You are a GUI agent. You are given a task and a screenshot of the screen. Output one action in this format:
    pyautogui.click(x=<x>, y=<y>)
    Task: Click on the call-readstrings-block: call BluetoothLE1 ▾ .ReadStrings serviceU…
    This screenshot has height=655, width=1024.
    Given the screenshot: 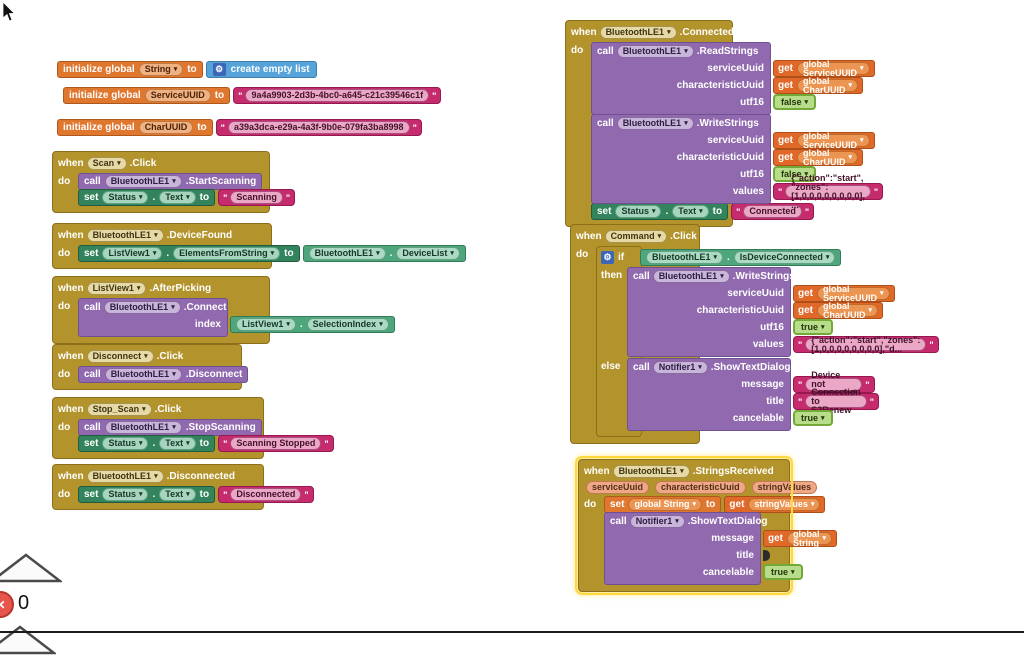 What is the action you would take?
    pyautogui.click(x=733, y=78)
    